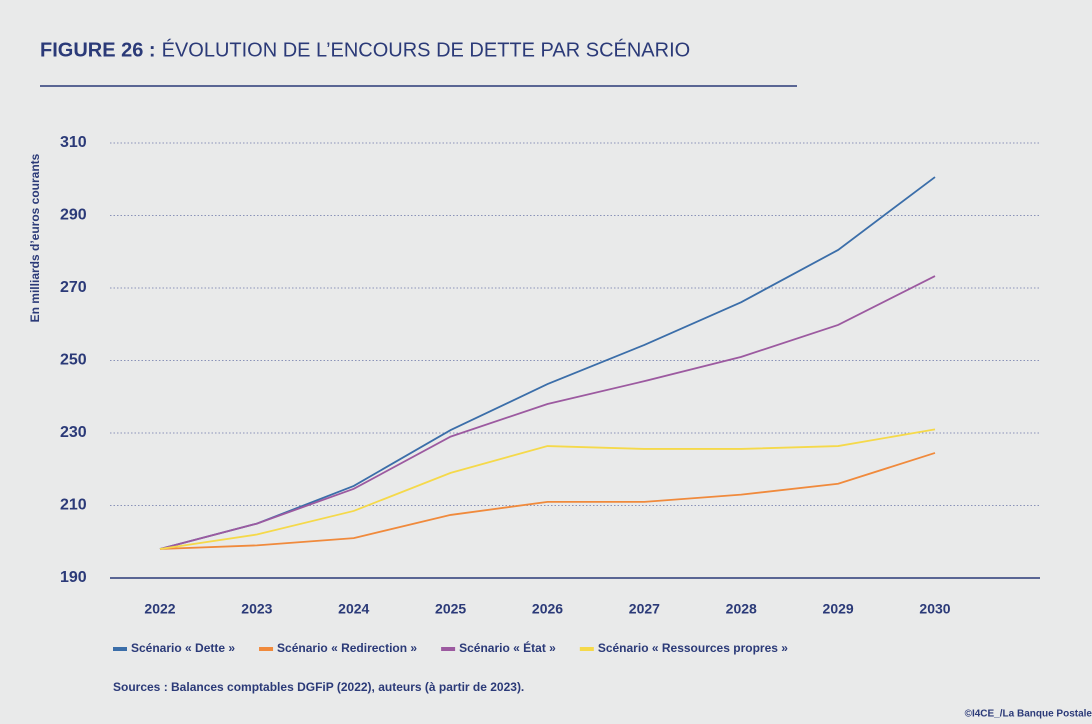  I want to click on x-tick-label: 2023, so click(256, 609).